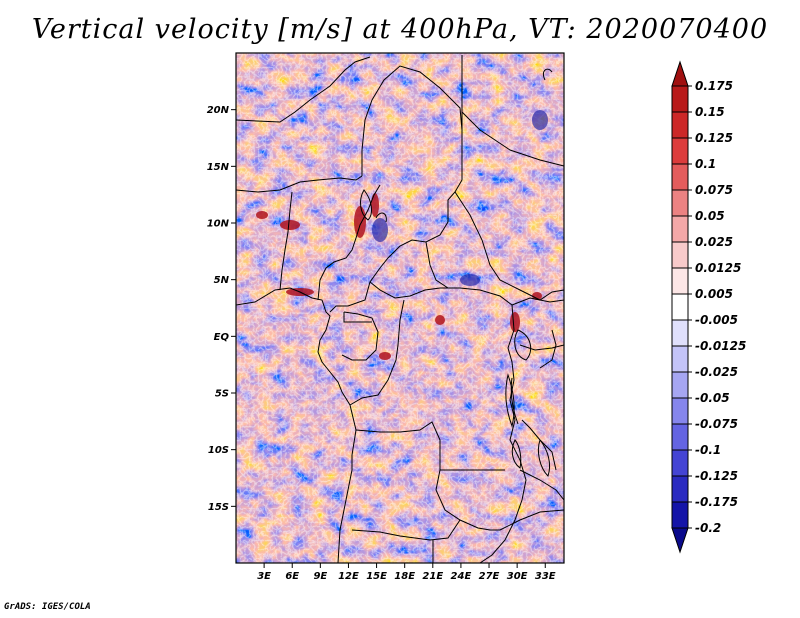 This screenshot has width=800, height=618. Describe the element at coordinates (222, 394) in the screenshot. I see `lat-tick-label: 5S` at that location.